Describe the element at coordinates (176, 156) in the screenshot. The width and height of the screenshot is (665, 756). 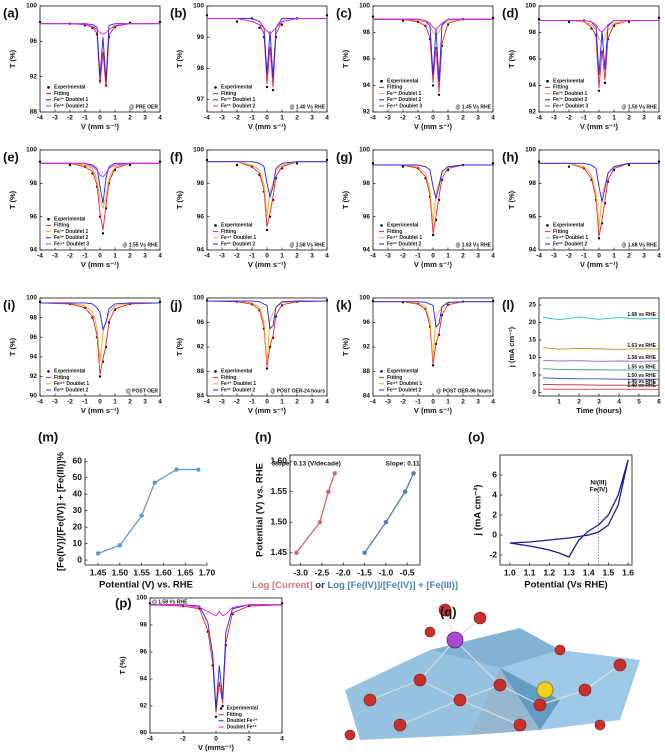
I see `panel-label: (f)` at that location.